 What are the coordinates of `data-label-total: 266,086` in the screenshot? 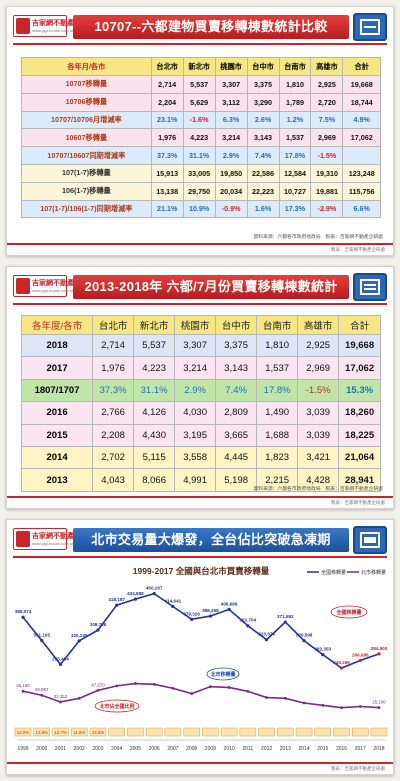 It's located at (360, 655).